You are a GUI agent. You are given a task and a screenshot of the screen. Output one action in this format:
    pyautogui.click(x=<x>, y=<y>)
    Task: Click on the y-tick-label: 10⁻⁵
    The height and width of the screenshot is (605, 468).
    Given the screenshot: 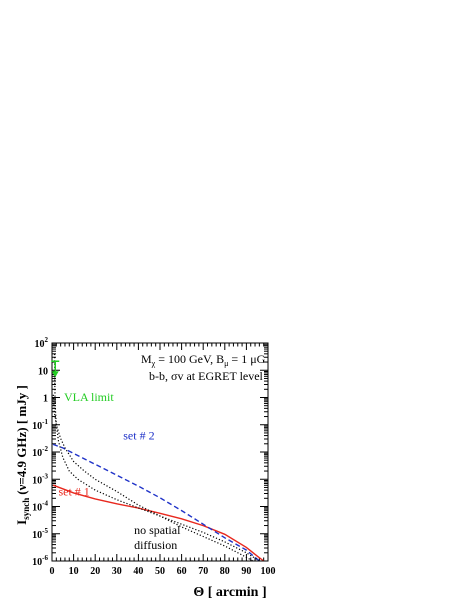 What is the action you would take?
    pyautogui.click(x=40, y=534)
    